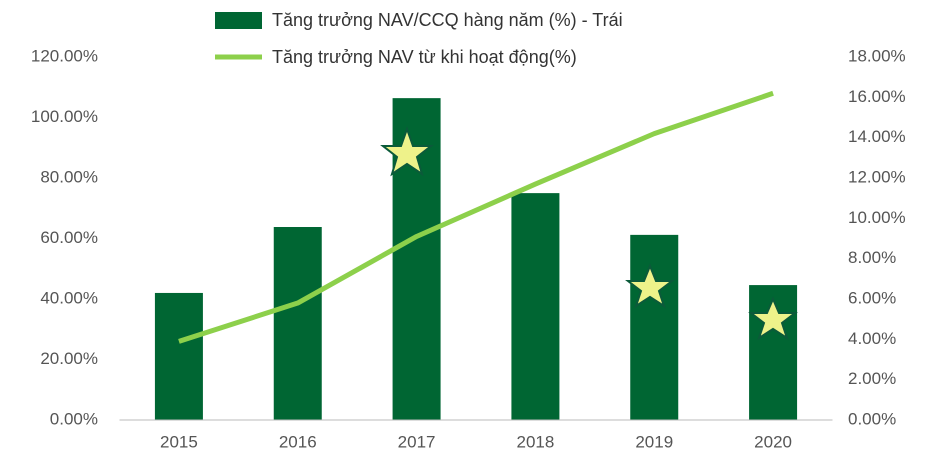  I want to click on y2-tick-label: 6.00%, so click(872, 297).